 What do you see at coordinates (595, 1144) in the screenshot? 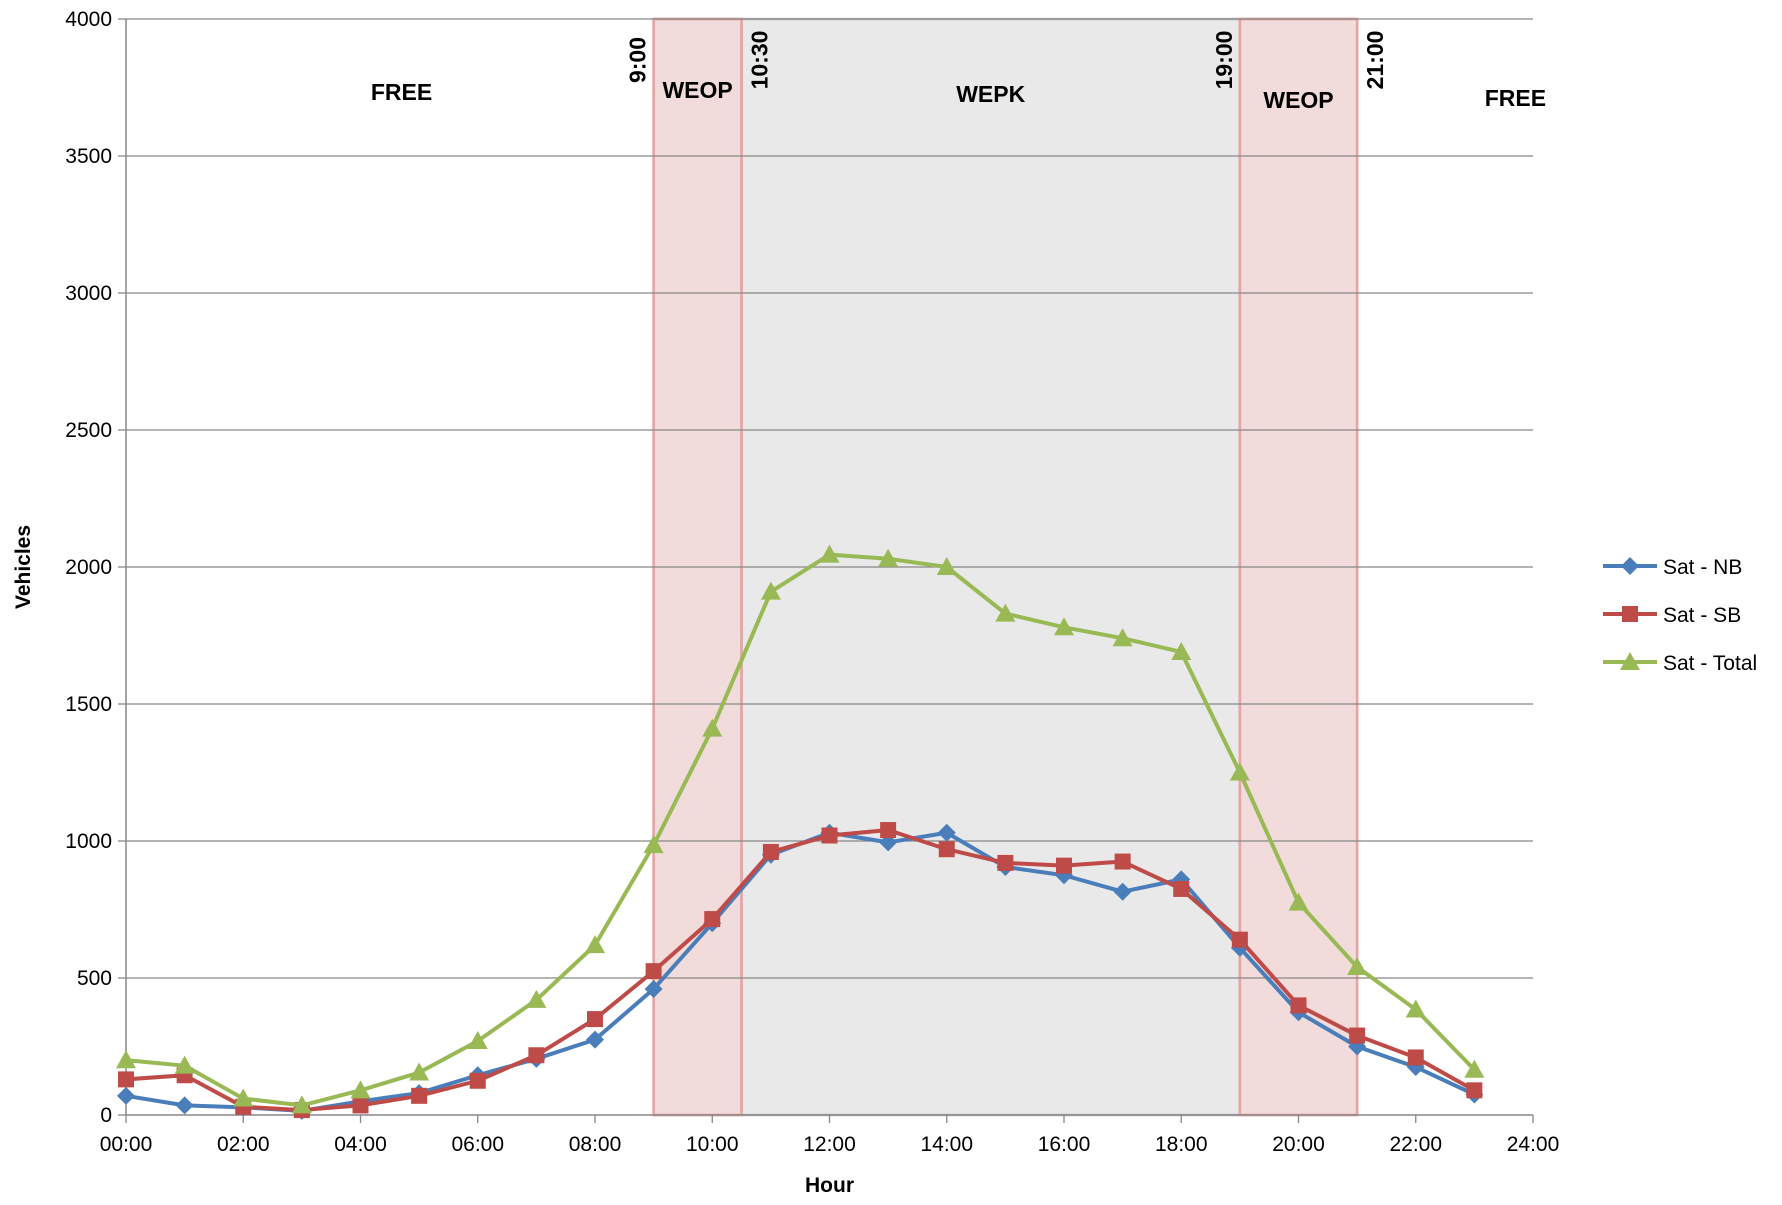
I see `x-tick-label: 08:00` at bounding box center [595, 1144].